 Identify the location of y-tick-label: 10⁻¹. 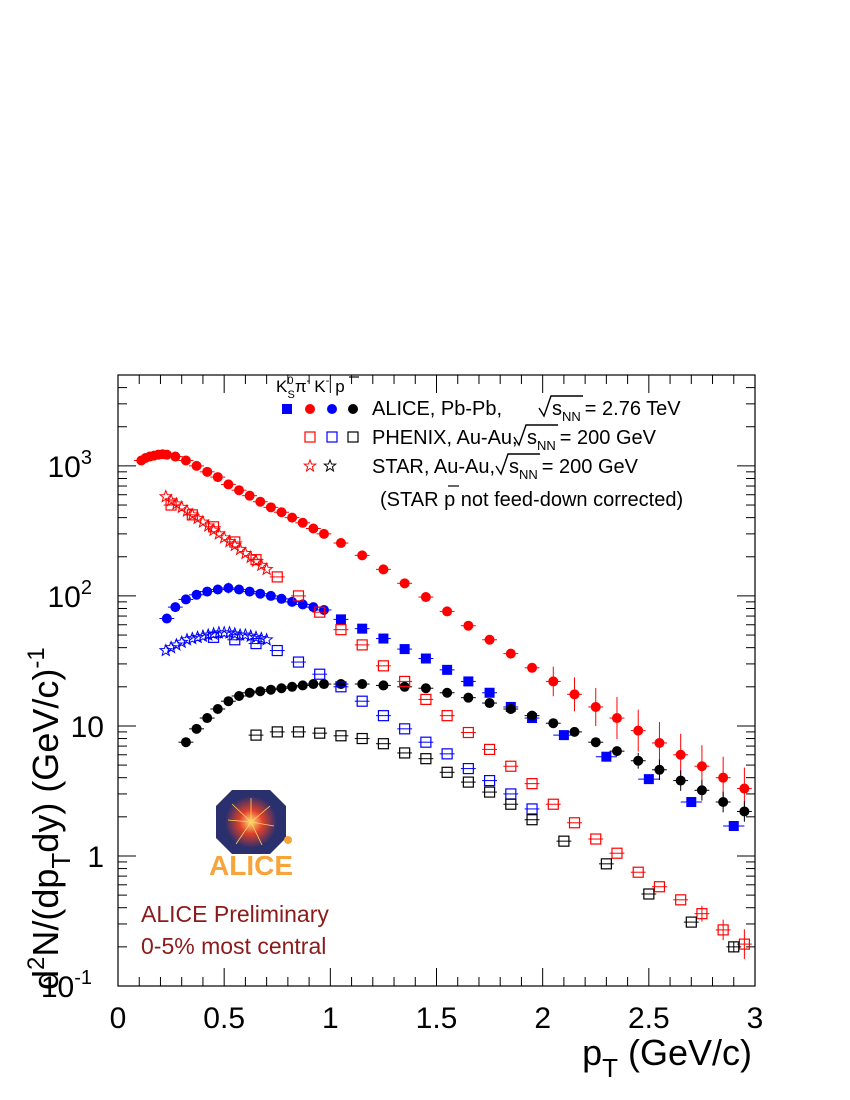
(66, 985).